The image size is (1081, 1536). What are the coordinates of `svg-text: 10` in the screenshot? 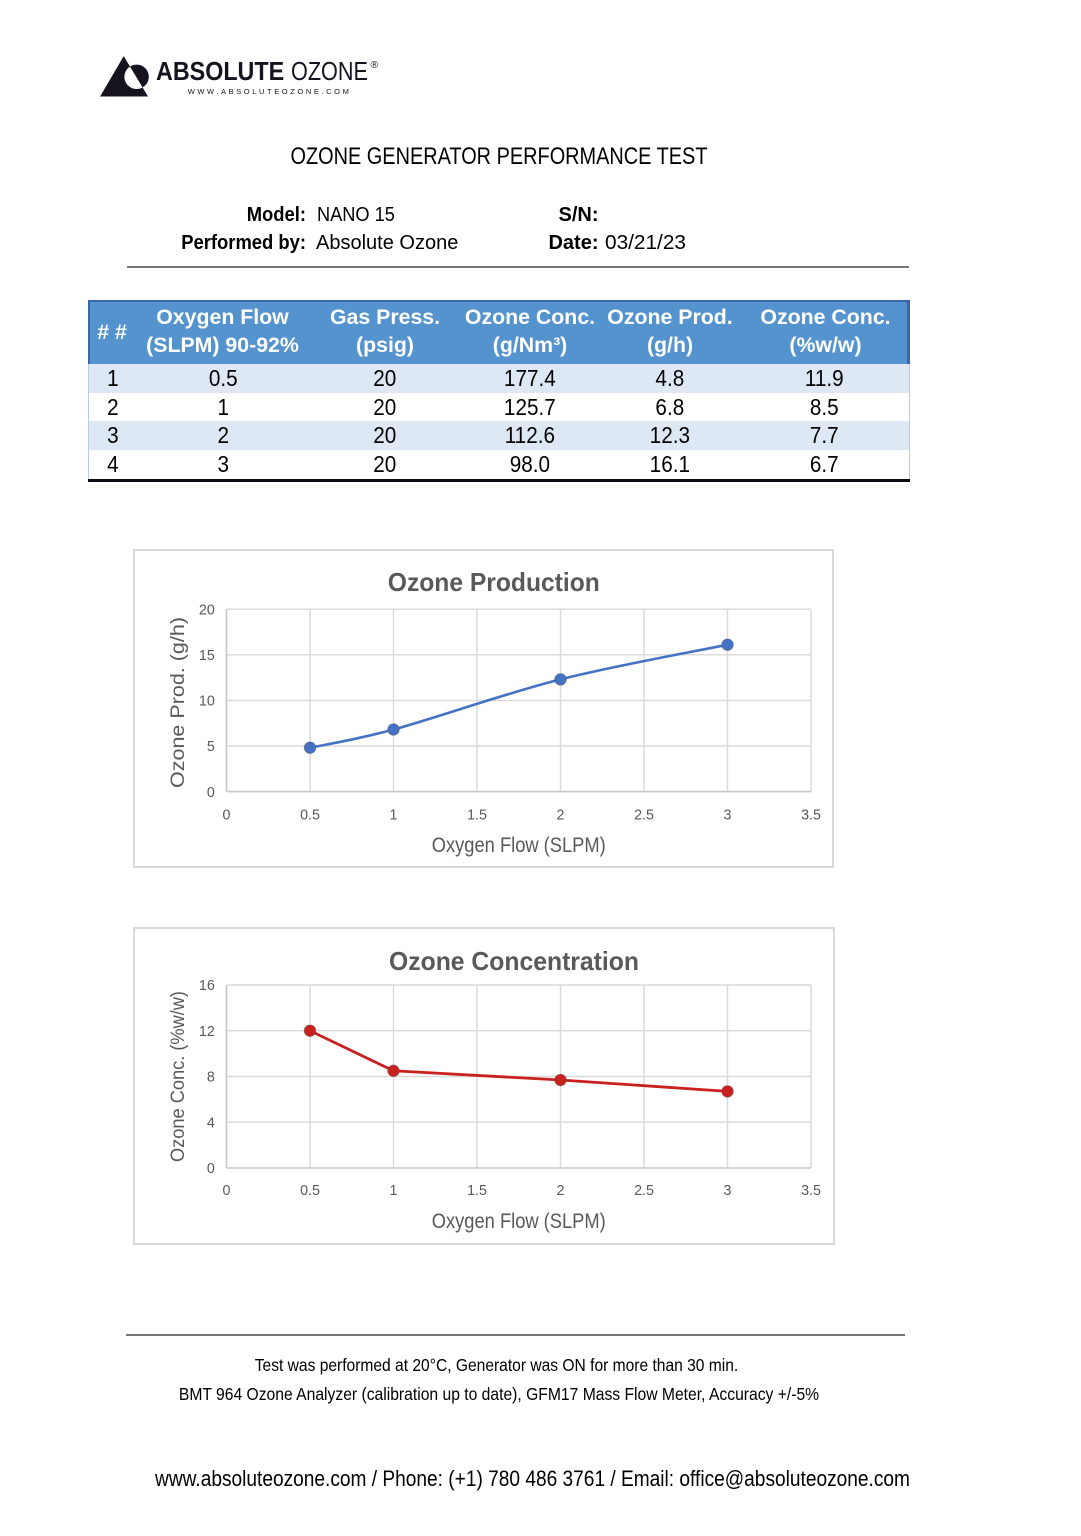 It's located at (207, 702).